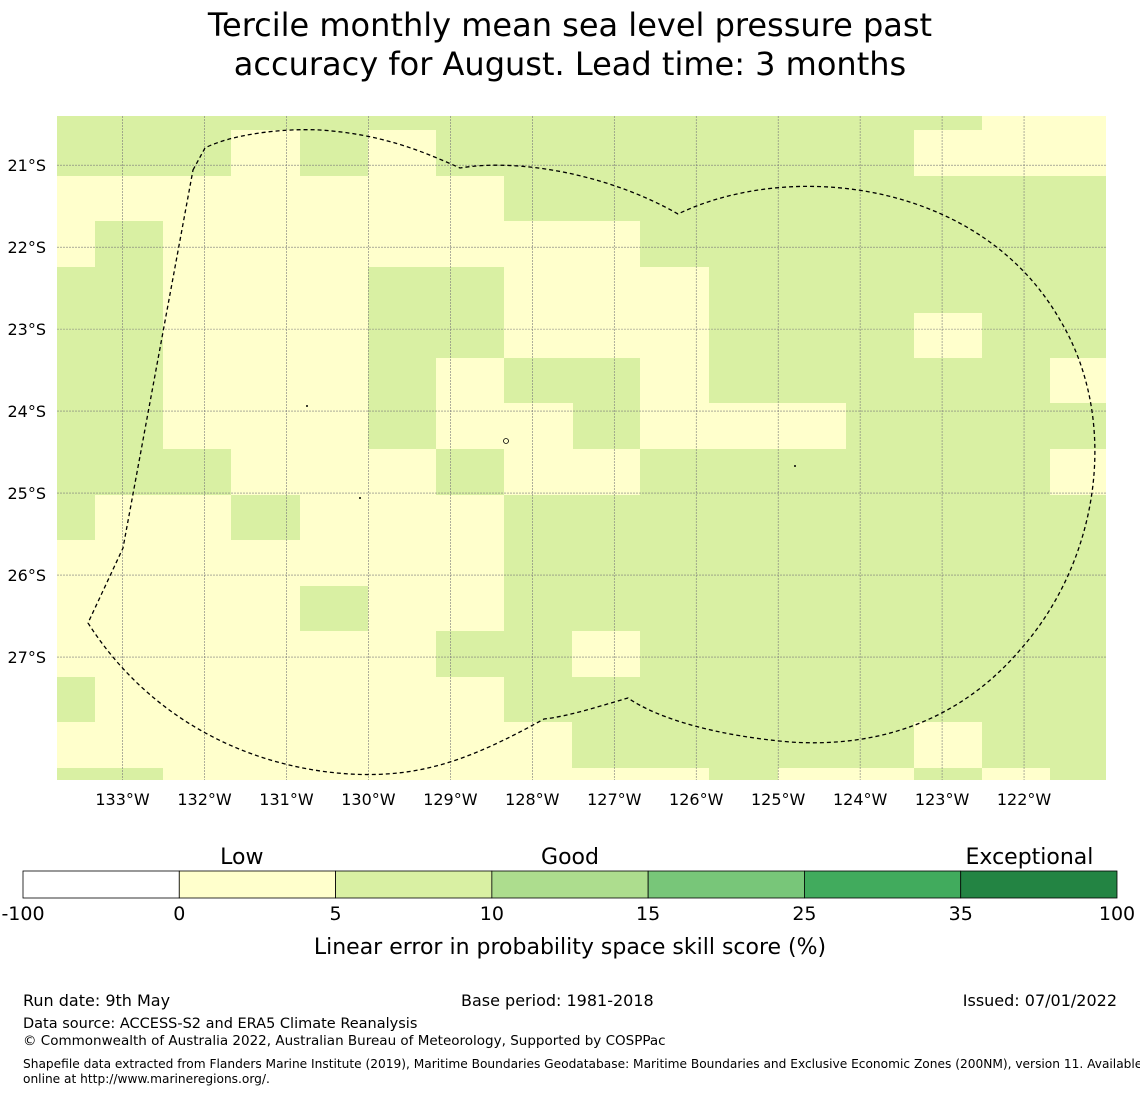 This screenshot has height=1095, width=1140. Describe the element at coordinates (204, 799) in the screenshot. I see `longitude-label: 132°W` at that location.